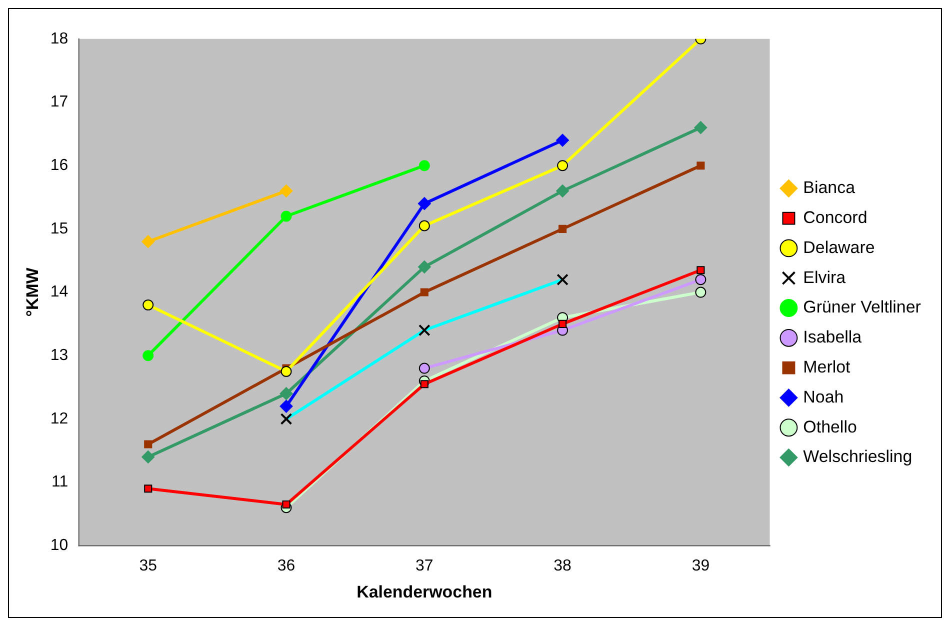  Describe the element at coordinates (59, 39) in the screenshot. I see `y-tick-label: 18` at that location.